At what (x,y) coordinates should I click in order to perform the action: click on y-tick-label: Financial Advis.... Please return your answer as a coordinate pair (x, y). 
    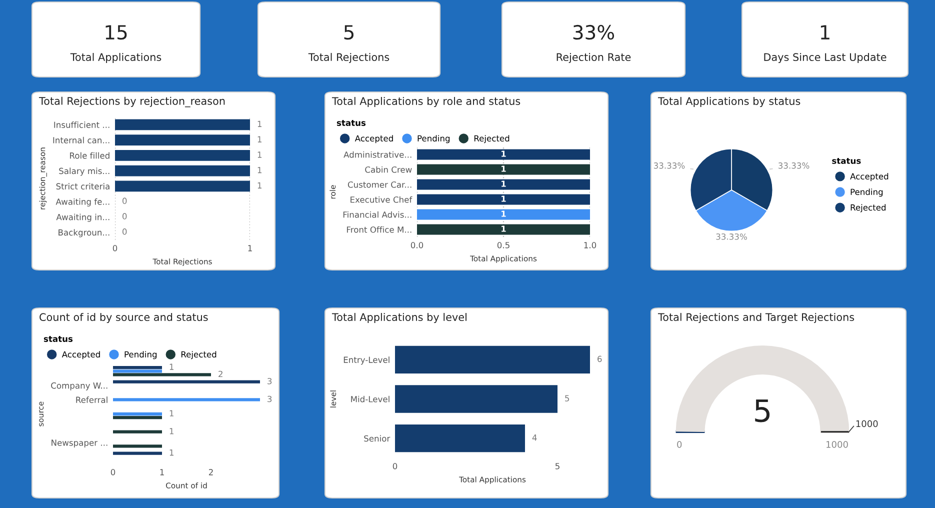
    Looking at the image, I should click on (377, 214).